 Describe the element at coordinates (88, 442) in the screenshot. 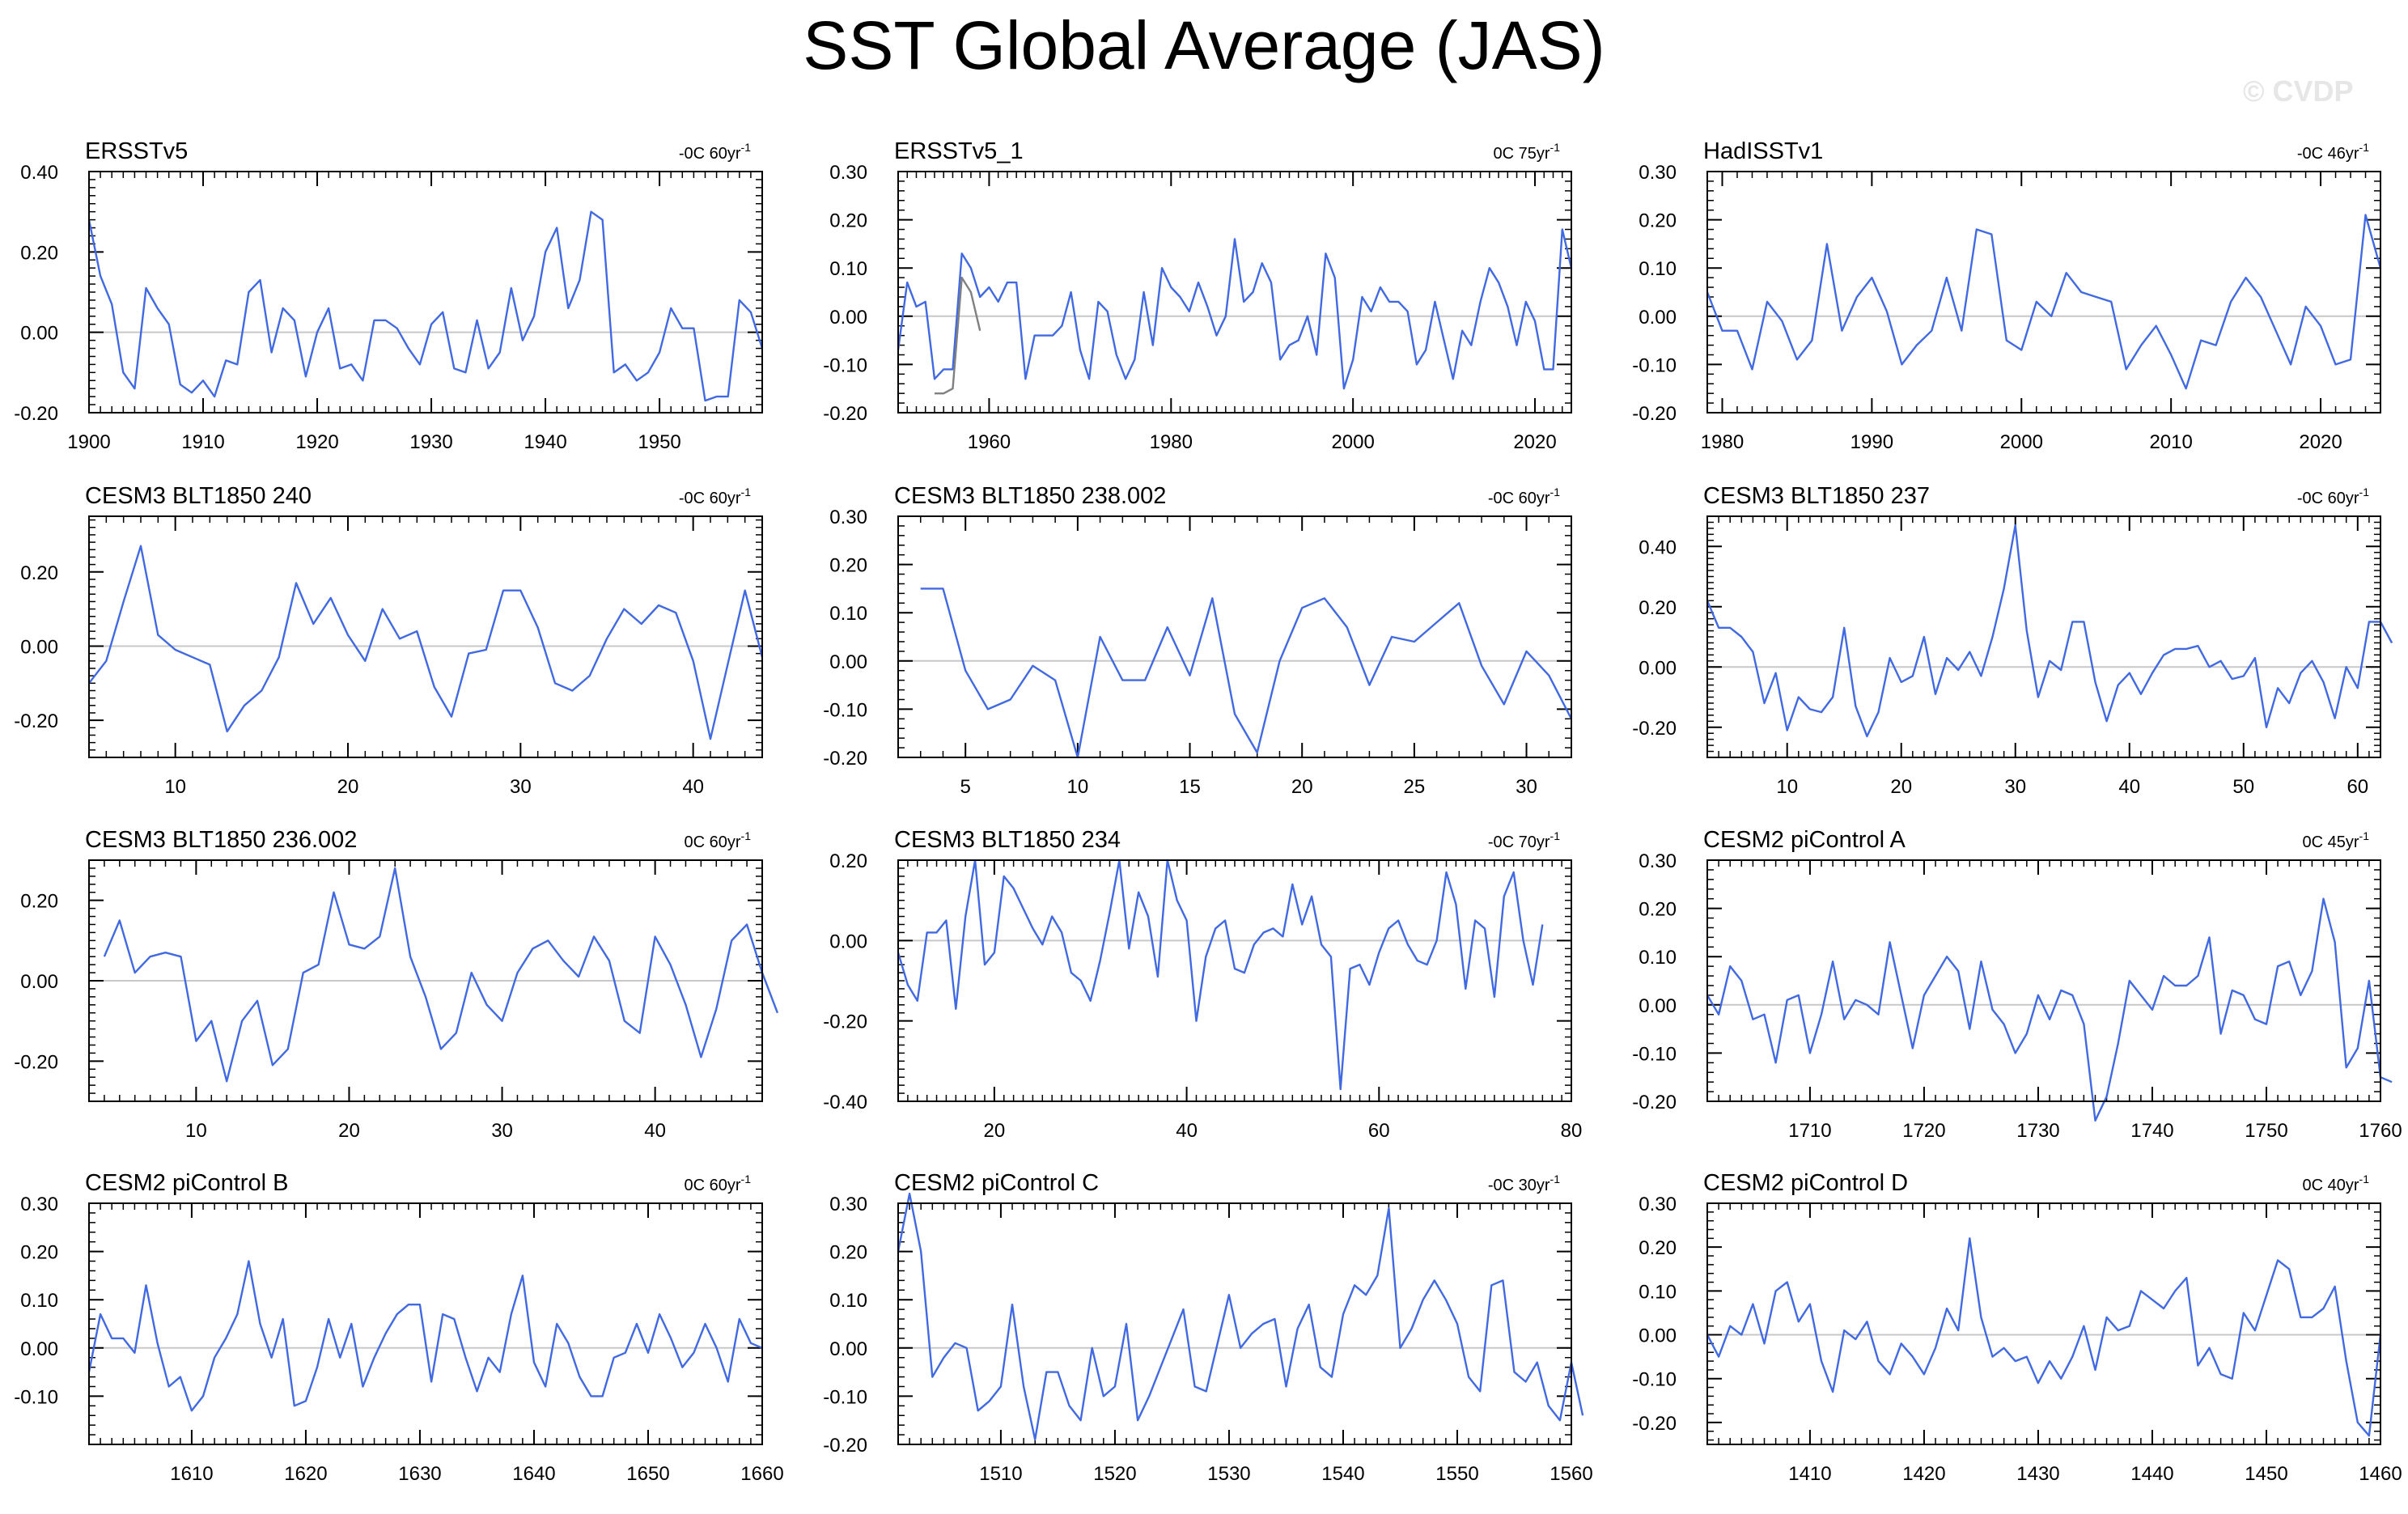

I see `x-tick-label: 1900` at that location.